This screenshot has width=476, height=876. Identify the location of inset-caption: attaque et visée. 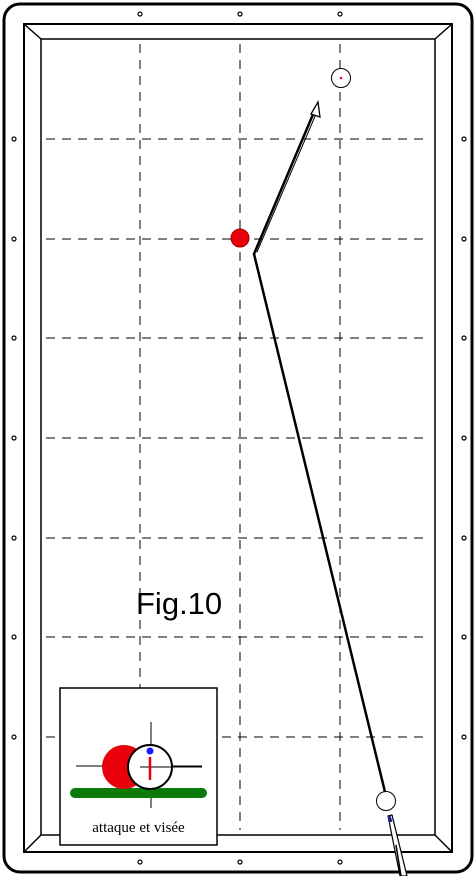
(138, 828).